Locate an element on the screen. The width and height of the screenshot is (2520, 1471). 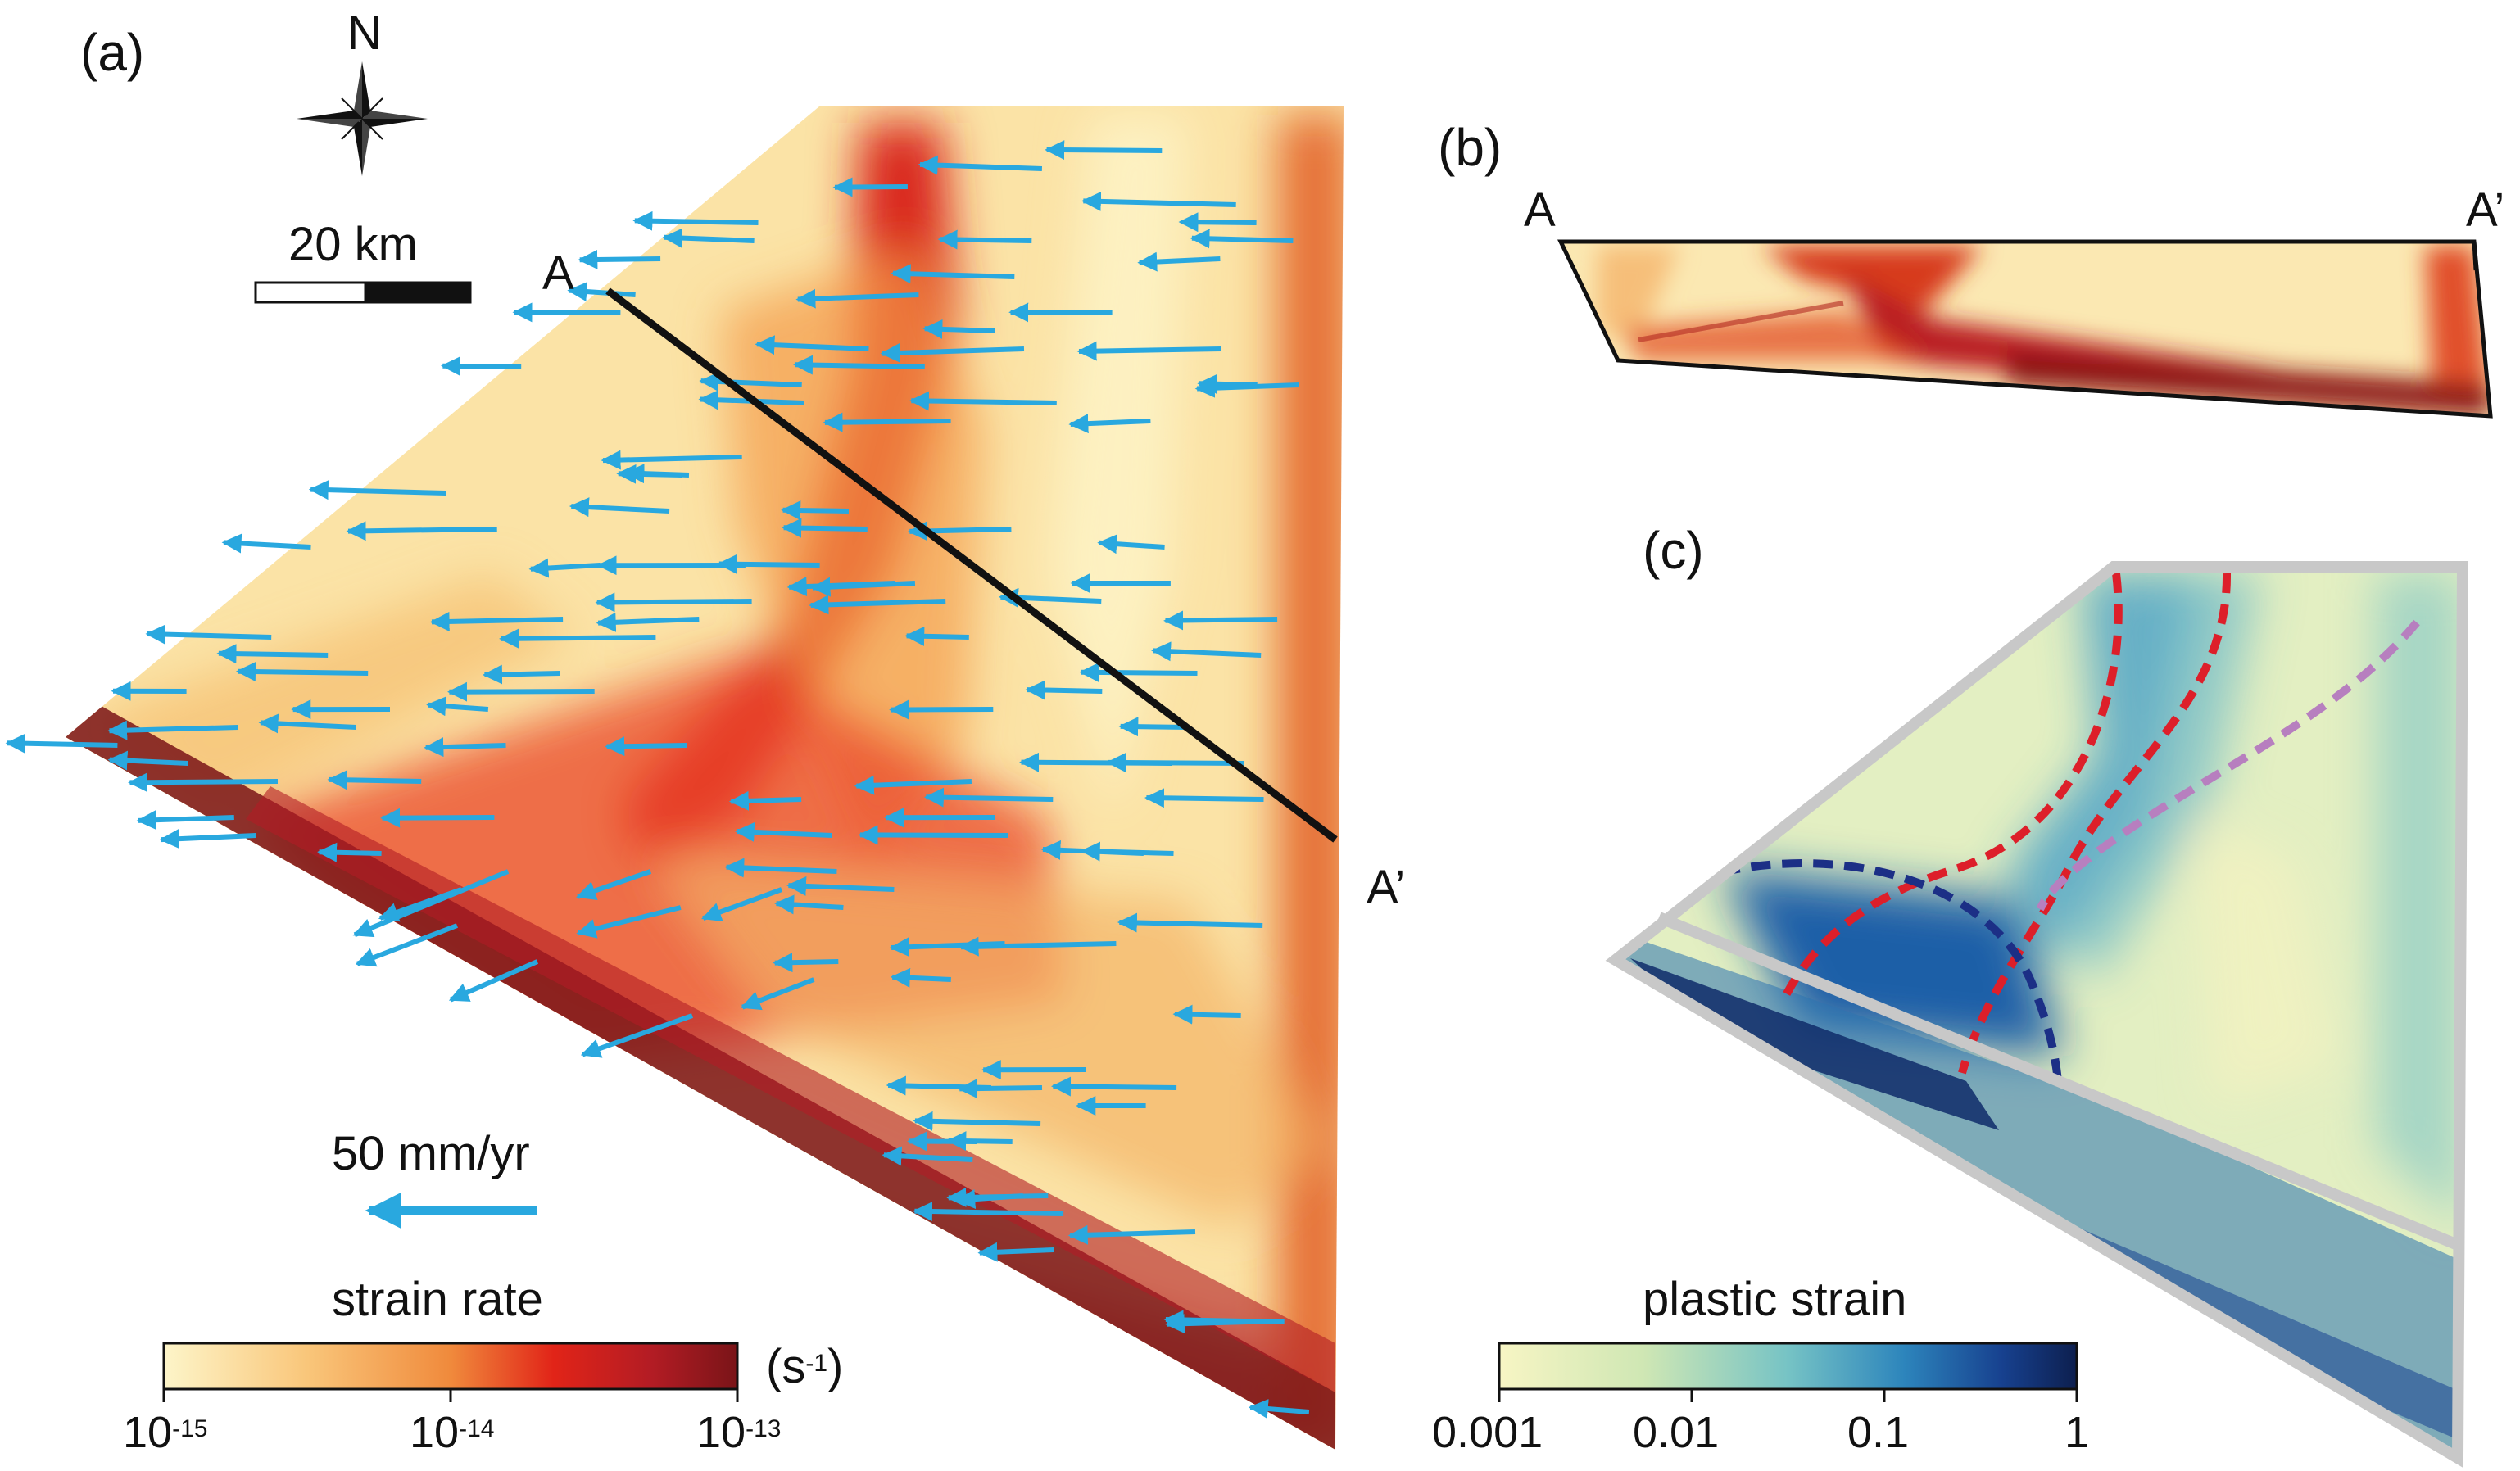
panel-label-a: (a) is located at coordinates (112, 52).